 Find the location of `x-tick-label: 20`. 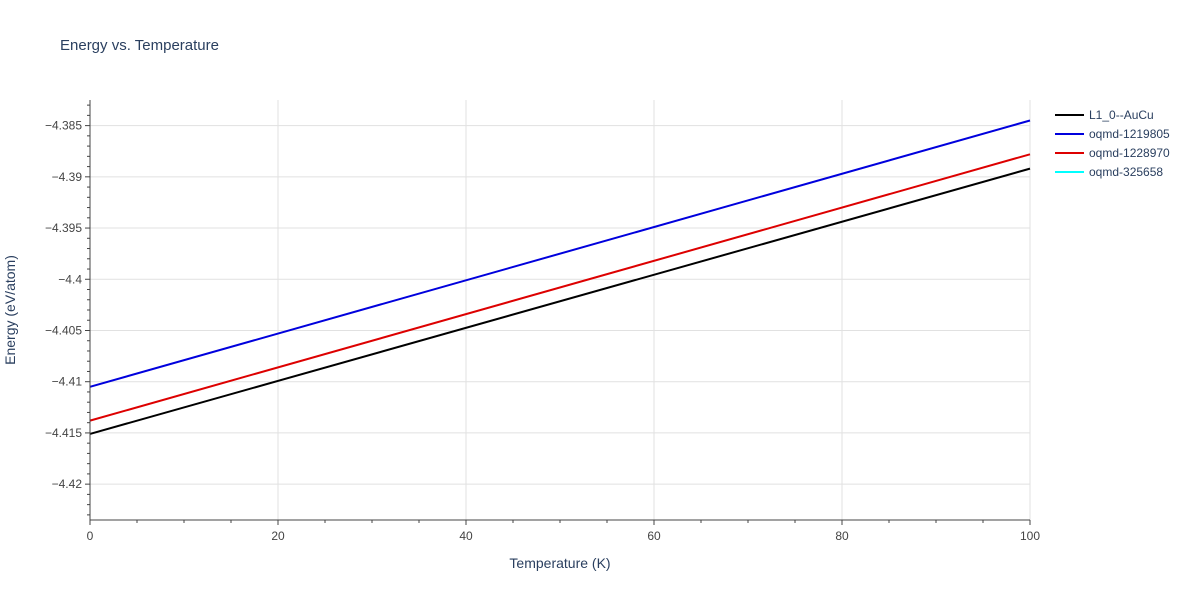

x-tick-label: 20 is located at coordinates (278, 536).